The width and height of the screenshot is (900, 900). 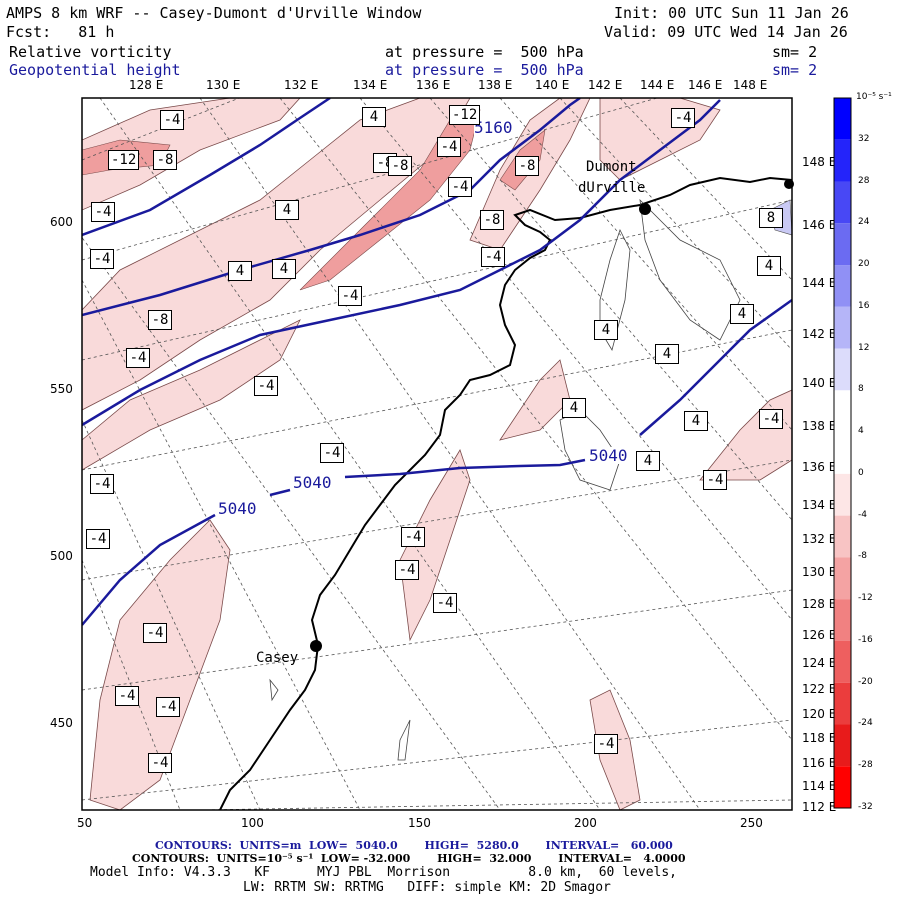 I want to click on colorbar-tick-label: 0, so click(x=861, y=472).